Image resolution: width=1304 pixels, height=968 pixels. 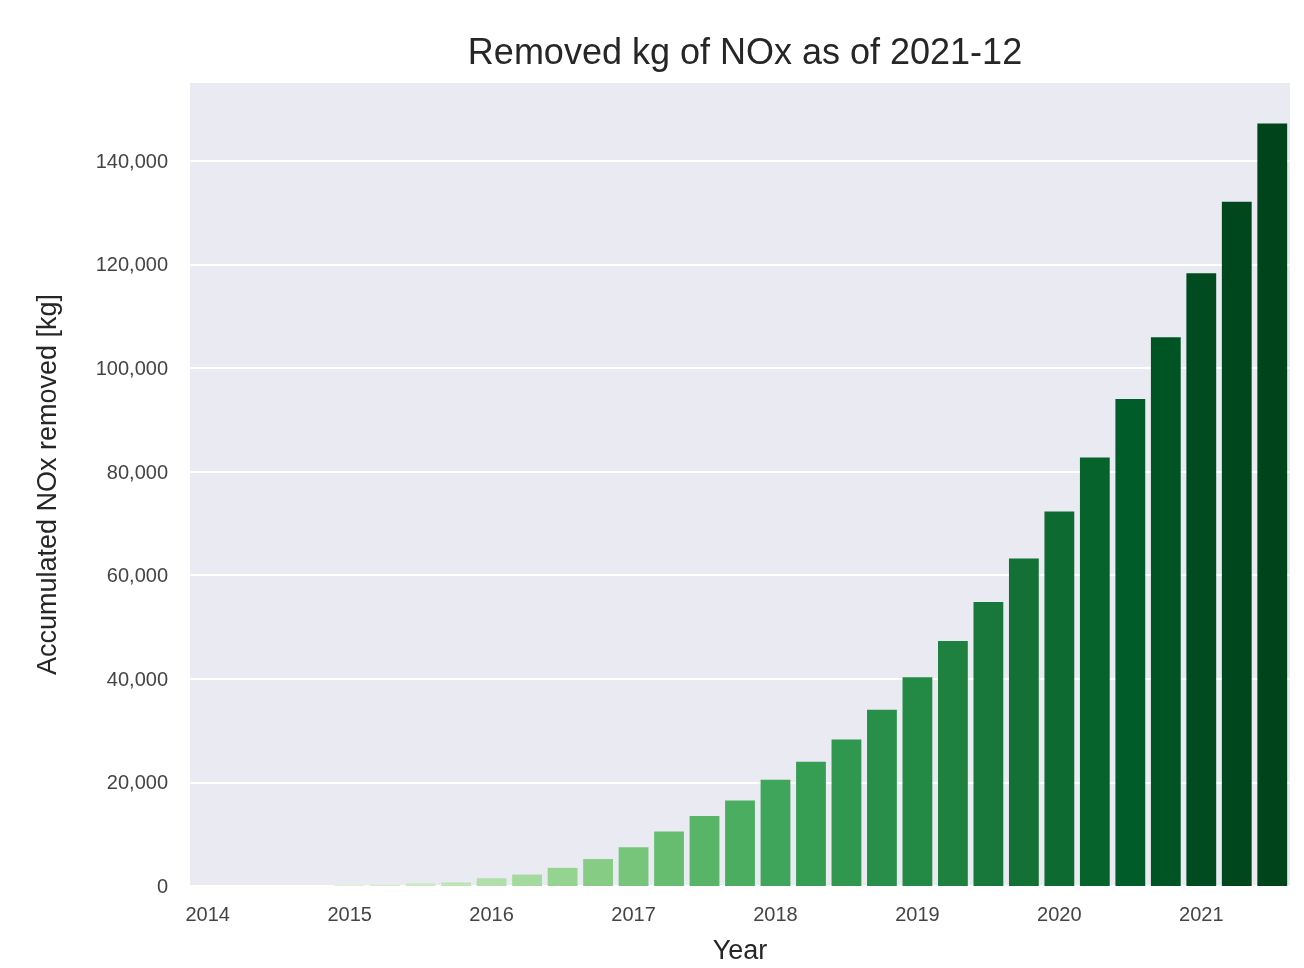 I want to click on y-axis-title: Accumulated NOx removed [kg], so click(x=46, y=484).